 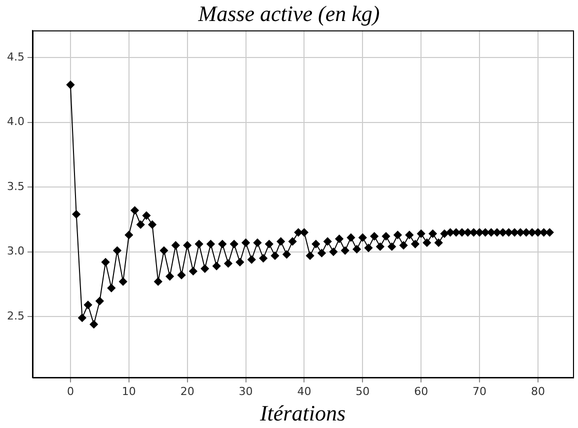 I want to click on x-tick-label: 10, so click(x=129, y=391).